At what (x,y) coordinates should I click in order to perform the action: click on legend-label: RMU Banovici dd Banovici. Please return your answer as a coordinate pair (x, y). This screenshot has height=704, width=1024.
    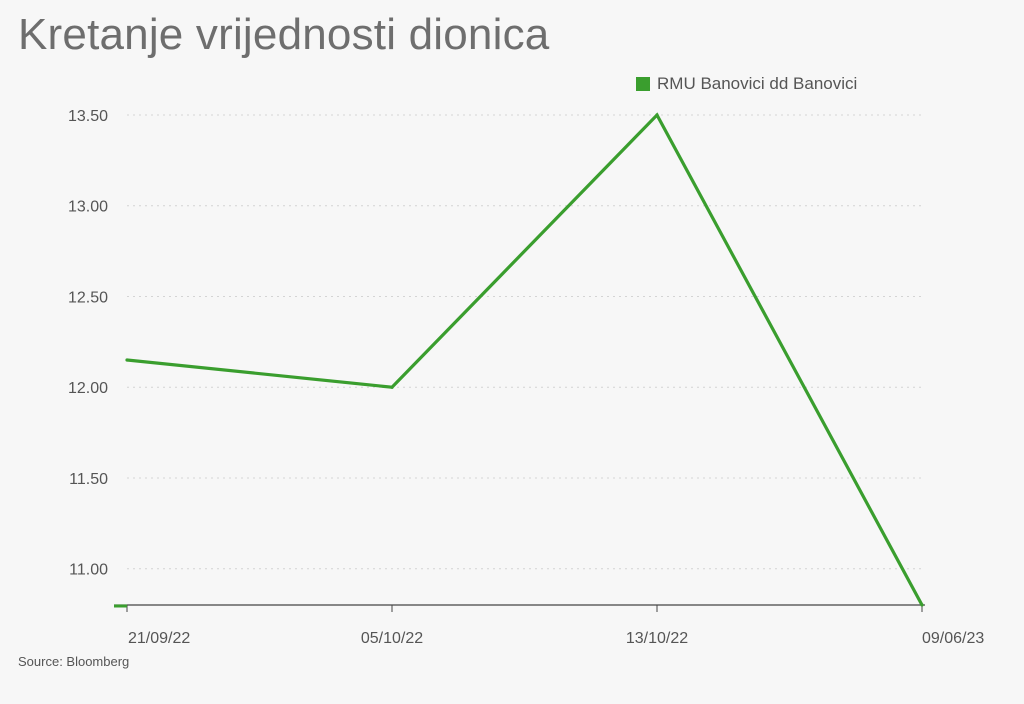
    Looking at the image, I should click on (757, 83).